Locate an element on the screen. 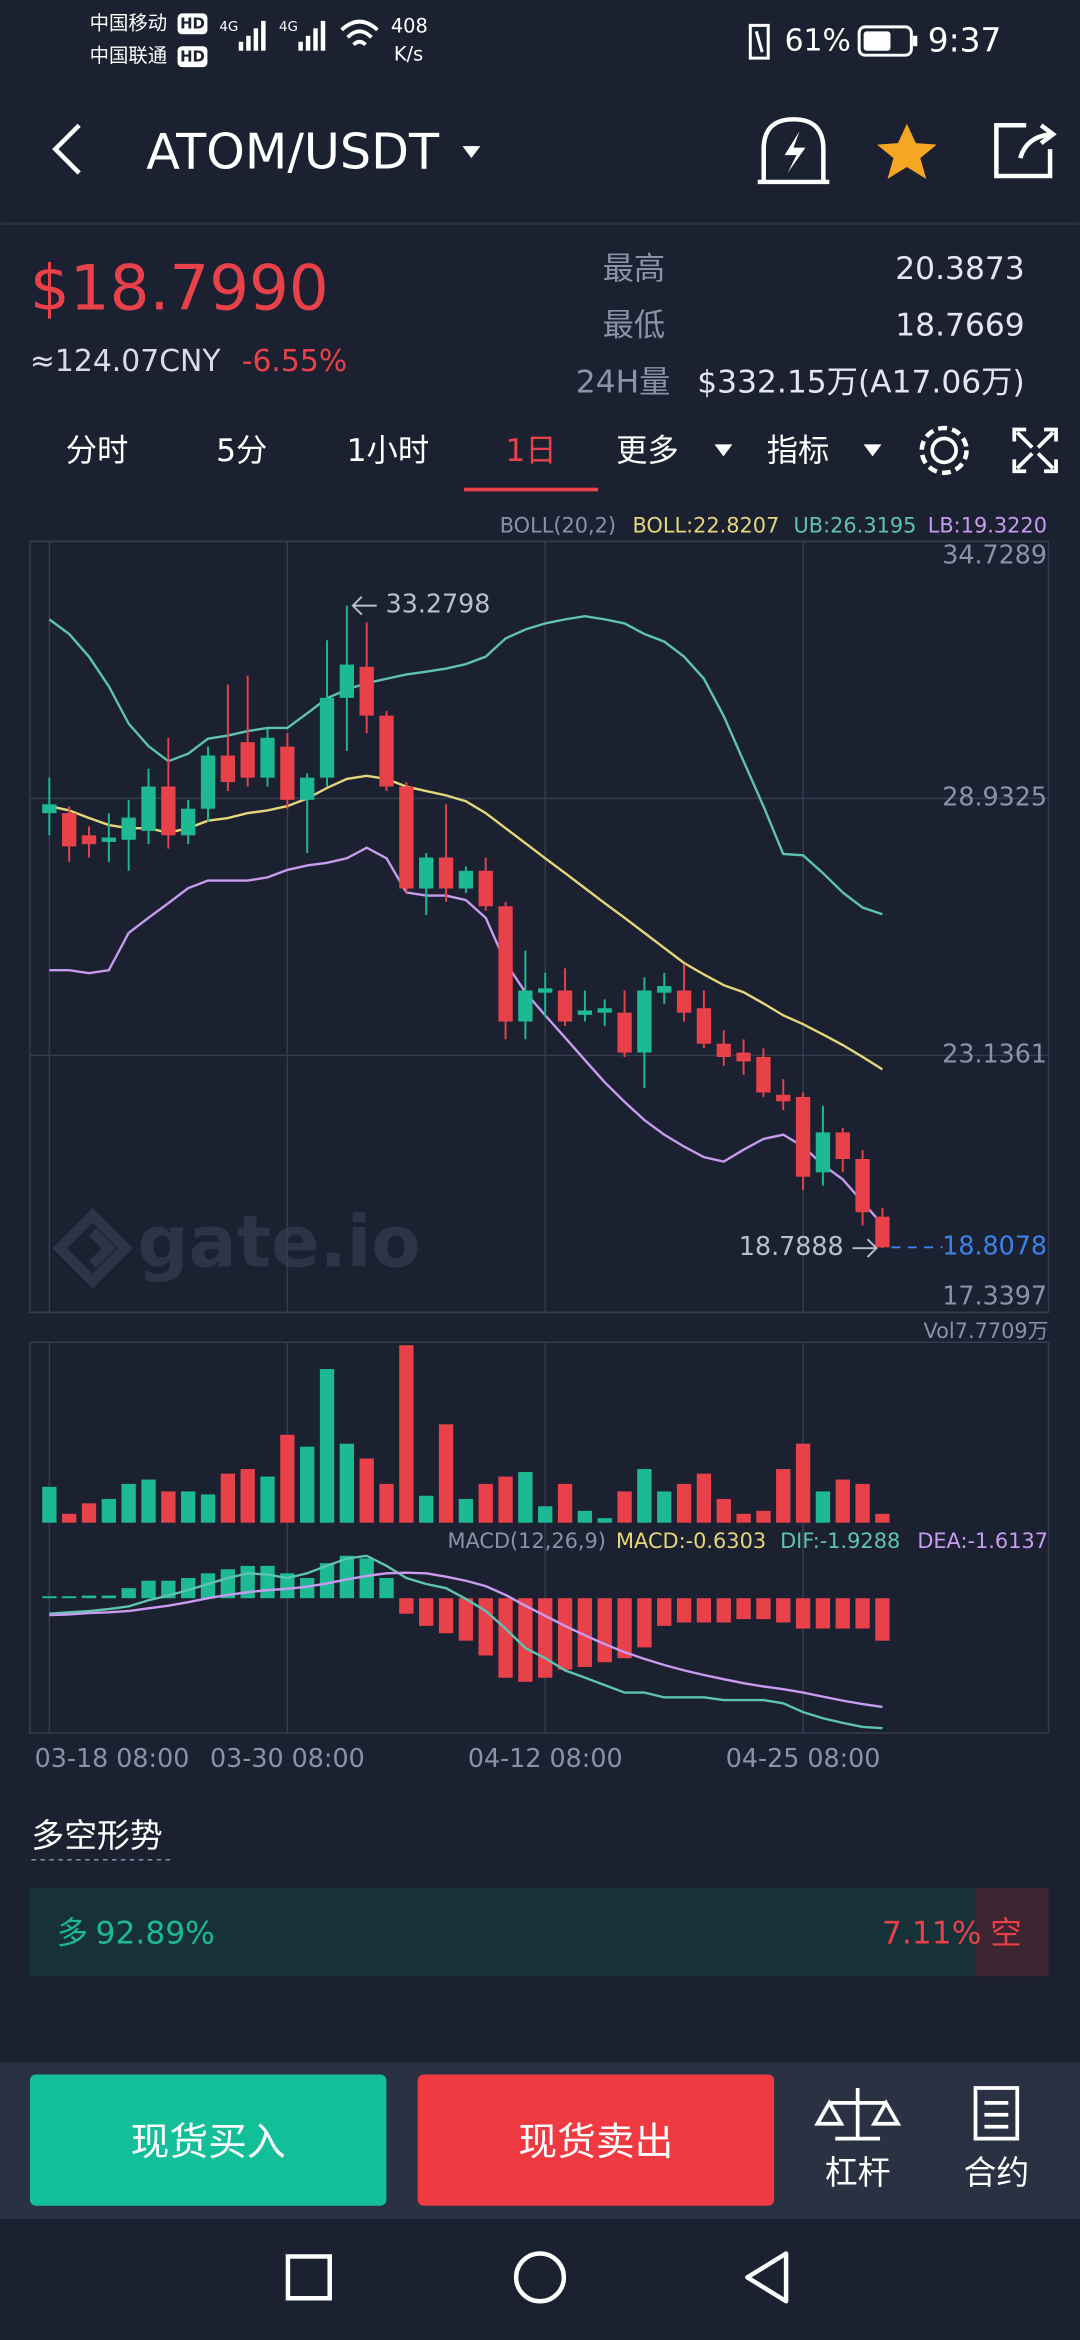  header: ATOM/USDT is located at coordinates (554, 151).